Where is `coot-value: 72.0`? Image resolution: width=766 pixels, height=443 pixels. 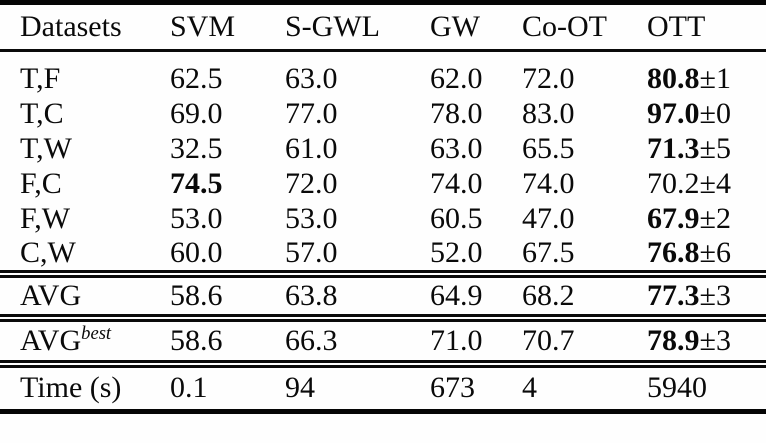
coot-value: 72.0 is located at coordinates (548, 78).